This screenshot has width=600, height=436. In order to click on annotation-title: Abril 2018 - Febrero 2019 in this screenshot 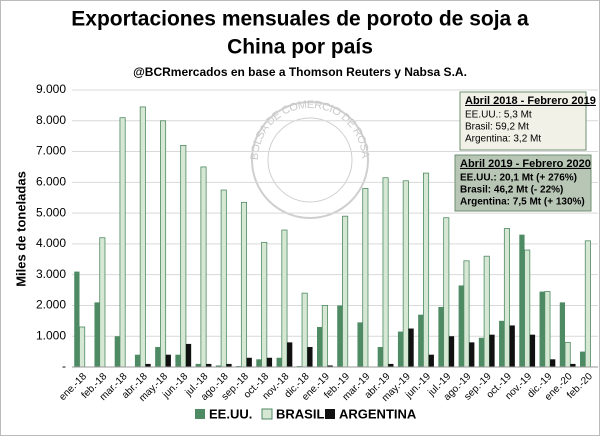, I will do `click(530, 101)`.